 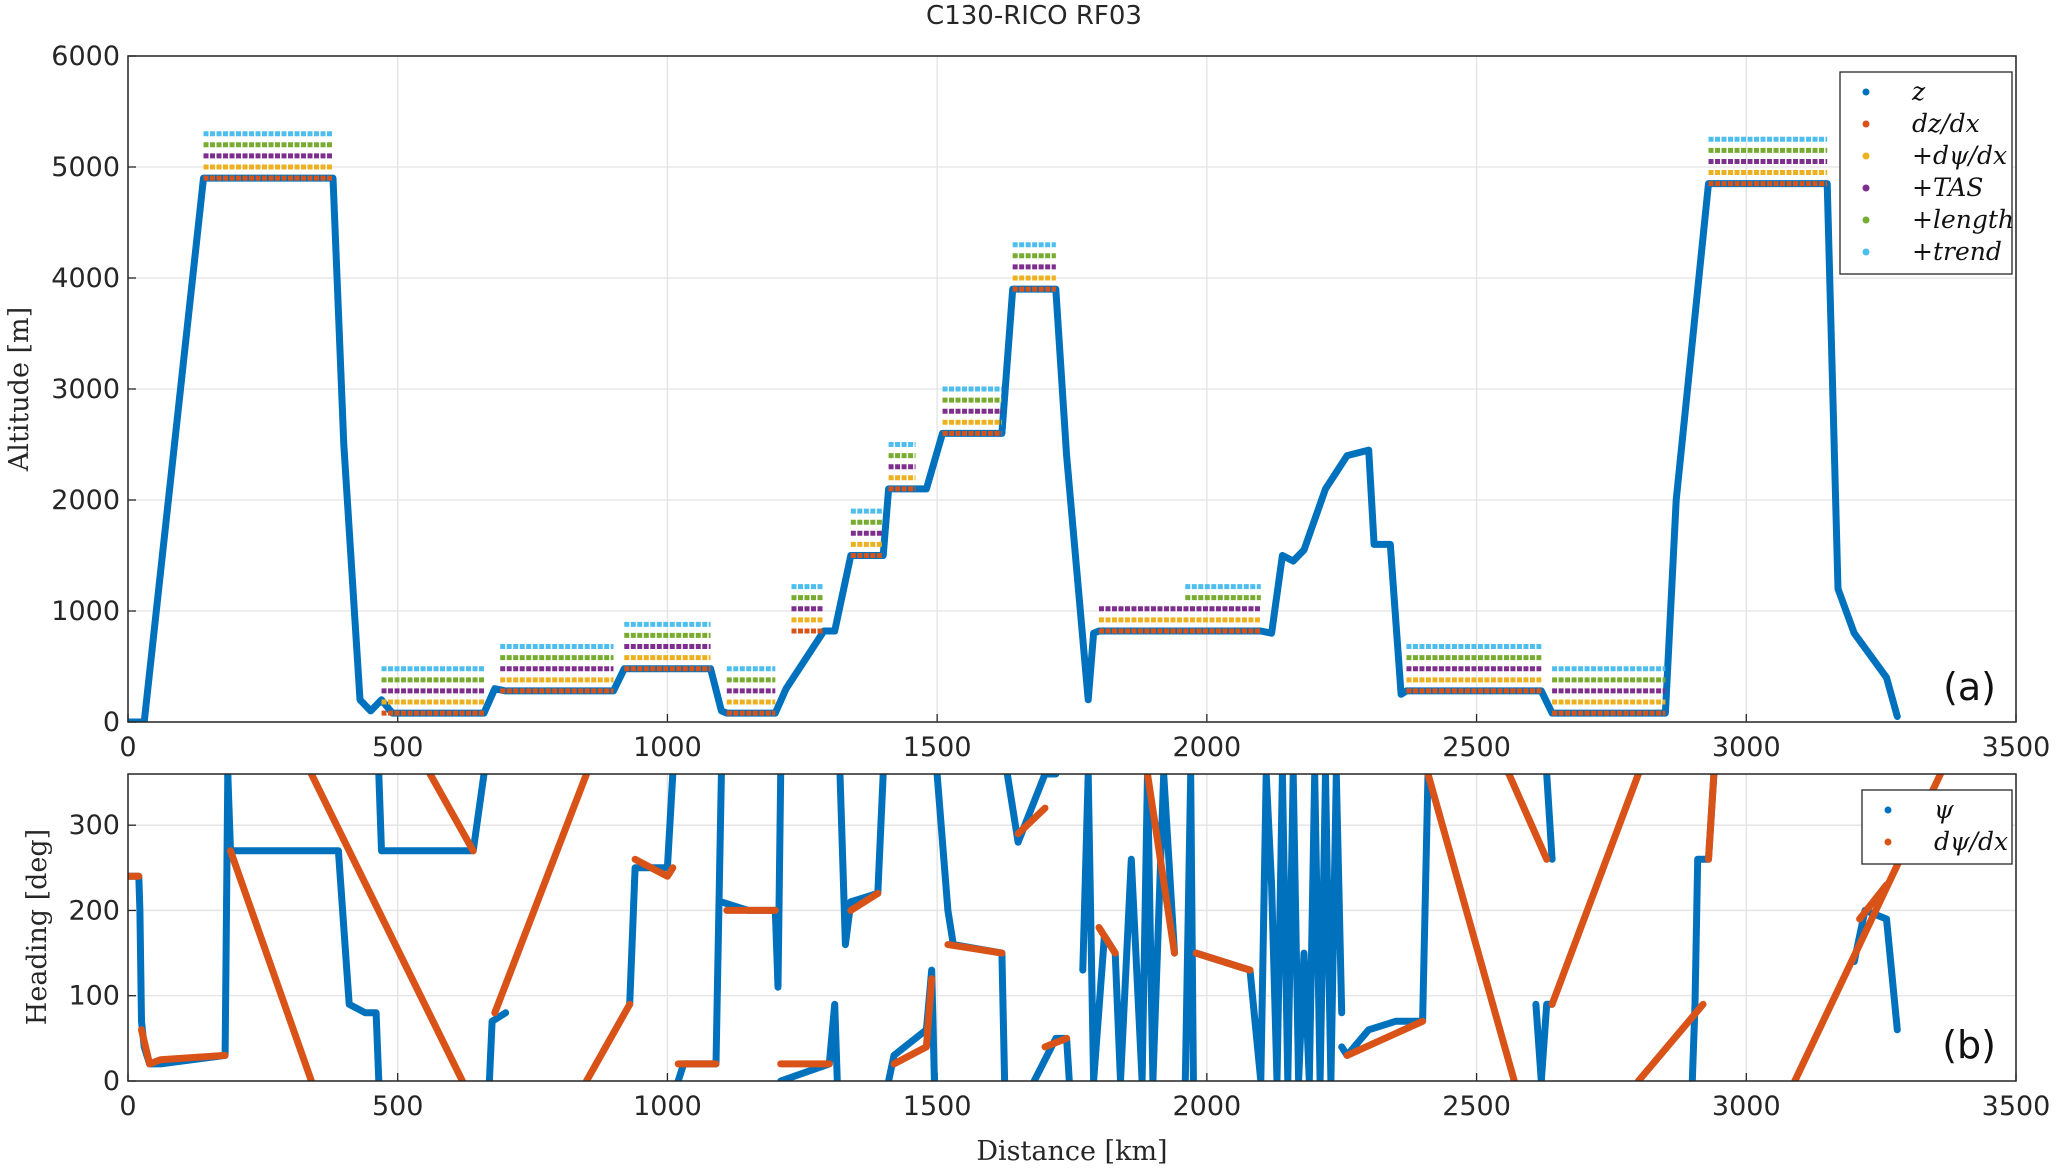 I want to click on y-tick-label: 1000, so click(x=85, y=611).